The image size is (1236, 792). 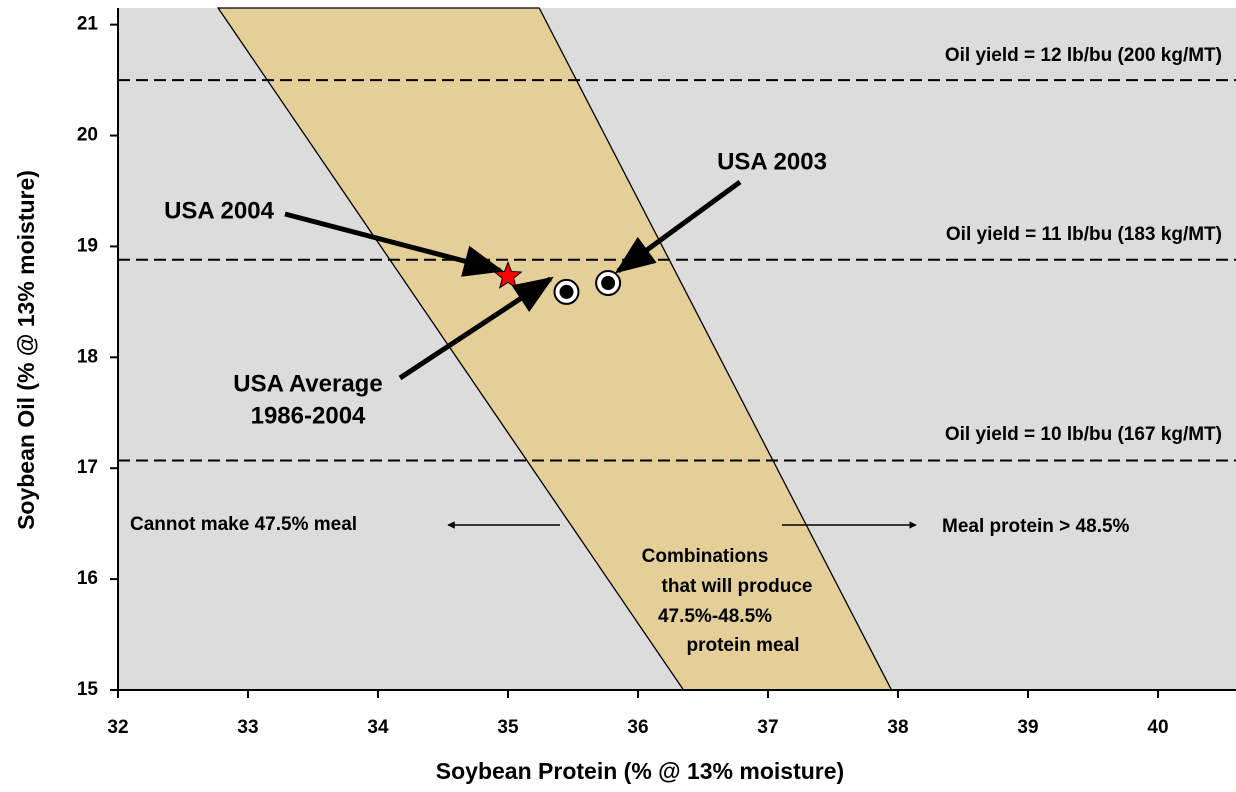 What do you see at coordinates (26, 350) in the screenshot?
I see `y-axis-title: Soybean Oil (% @ 13% moisture)` at bounding box center [26, 350].